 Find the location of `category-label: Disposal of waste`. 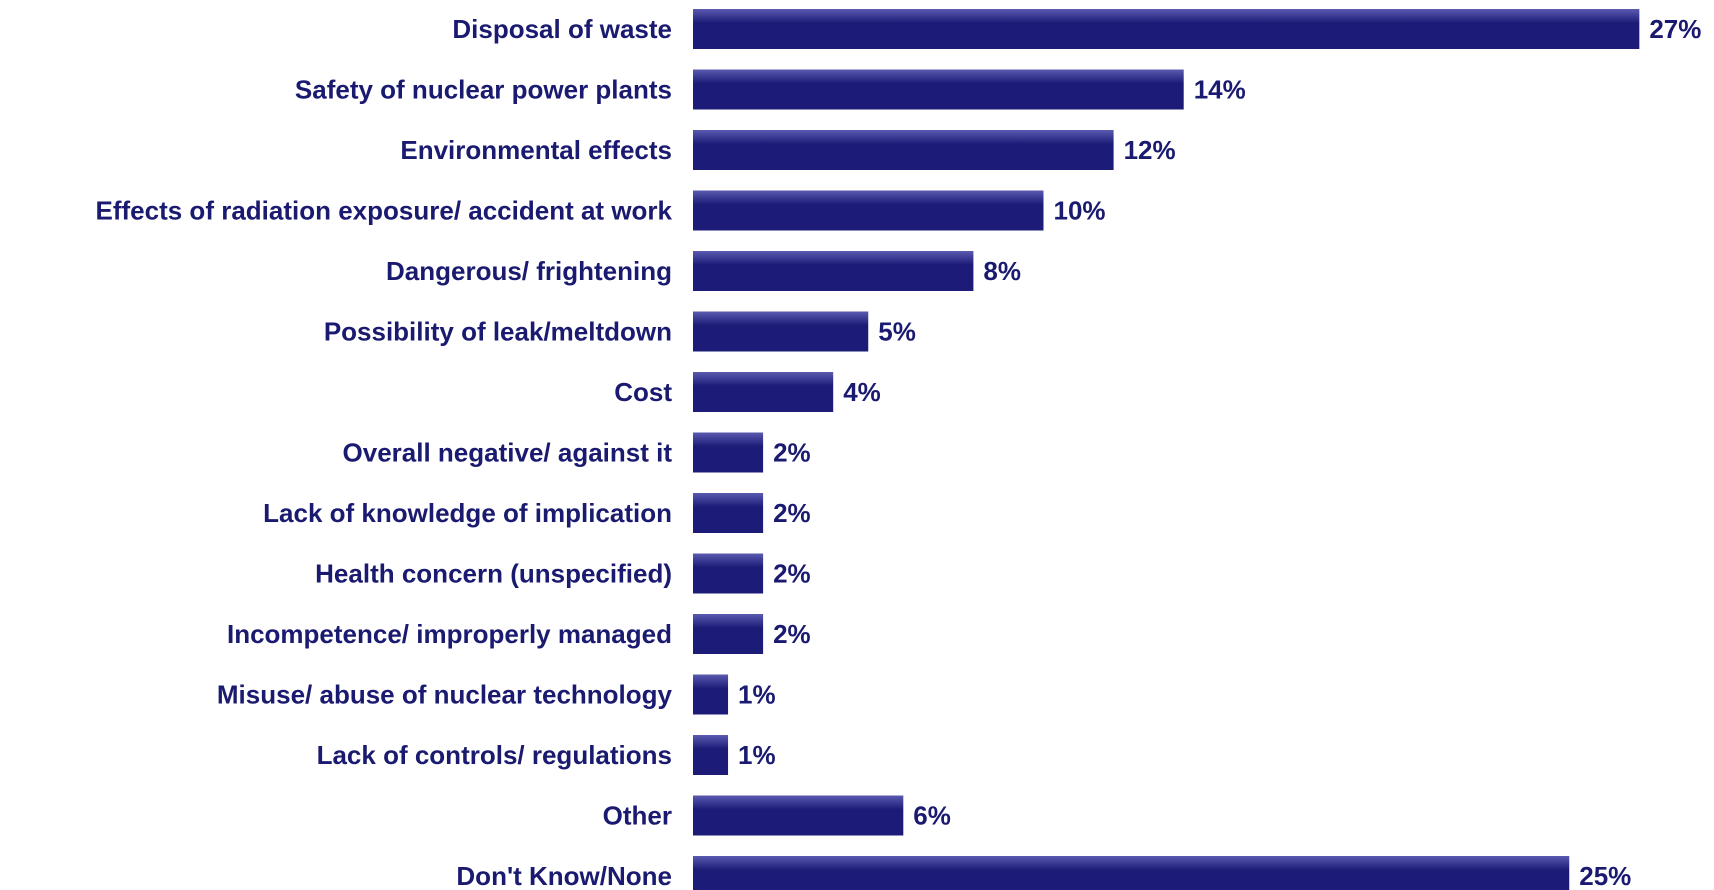

category-label: Disposal of waste is located at coordinates (562, 29).